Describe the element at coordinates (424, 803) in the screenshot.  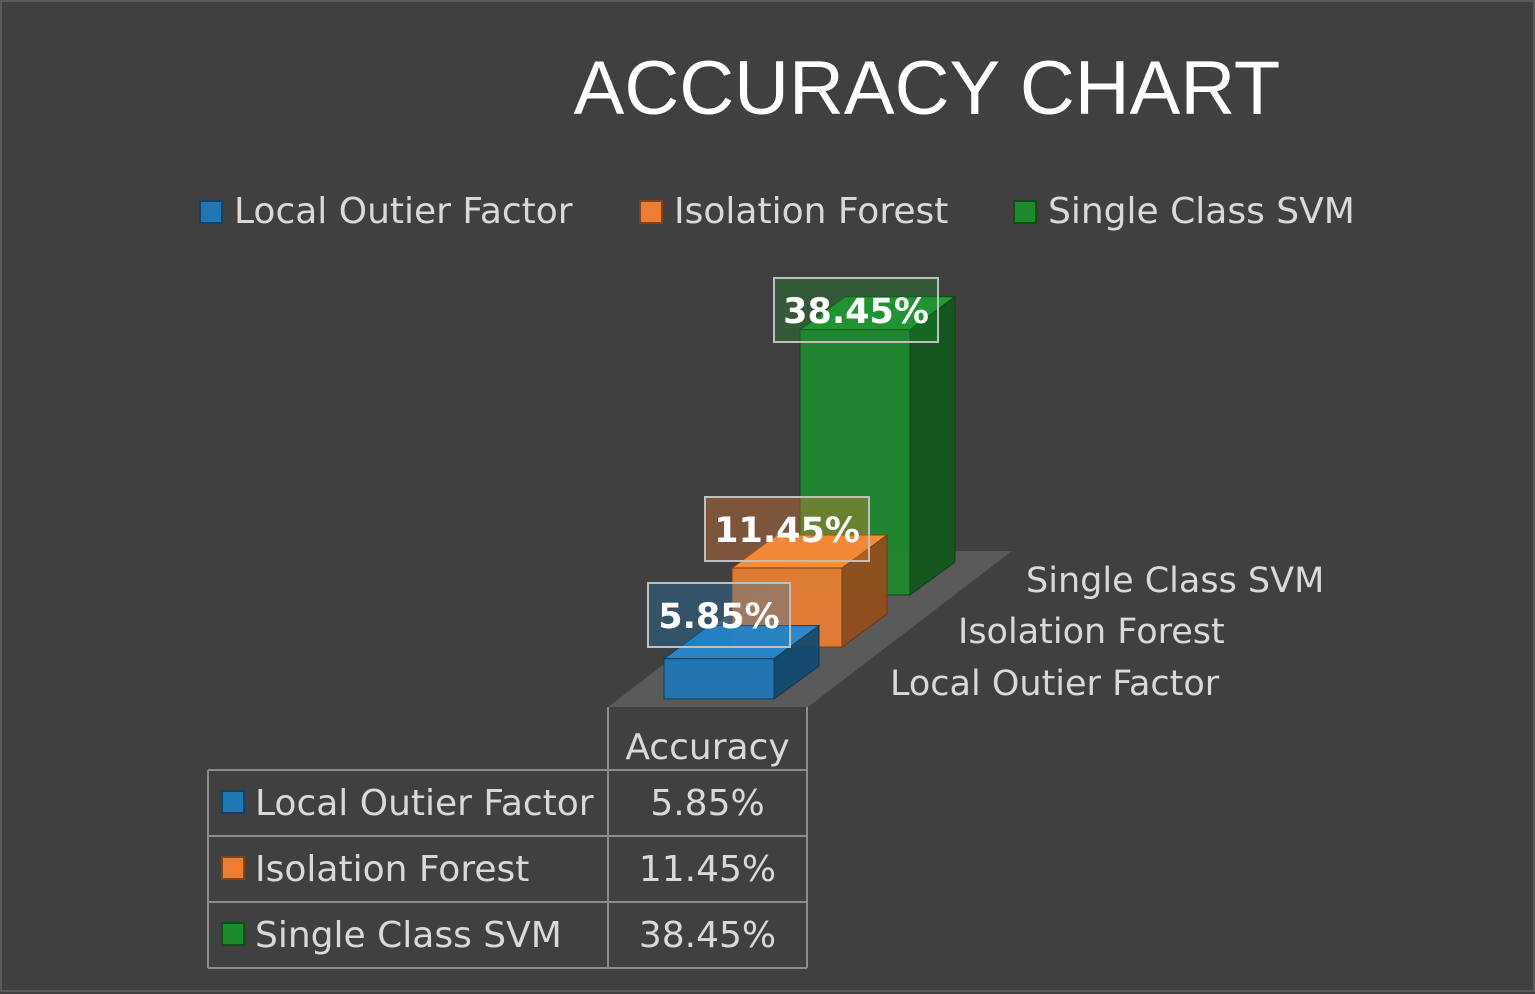
I see `table-row-name: Local Outier Factor` at that location.